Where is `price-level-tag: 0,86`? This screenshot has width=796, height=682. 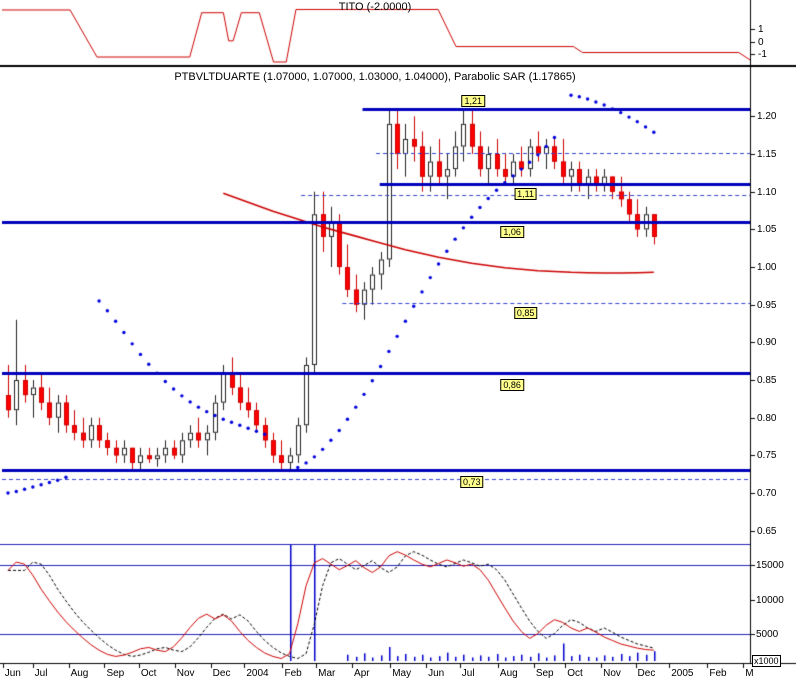 price-level-tag: 0,86 is located at coordinates (512, 384).